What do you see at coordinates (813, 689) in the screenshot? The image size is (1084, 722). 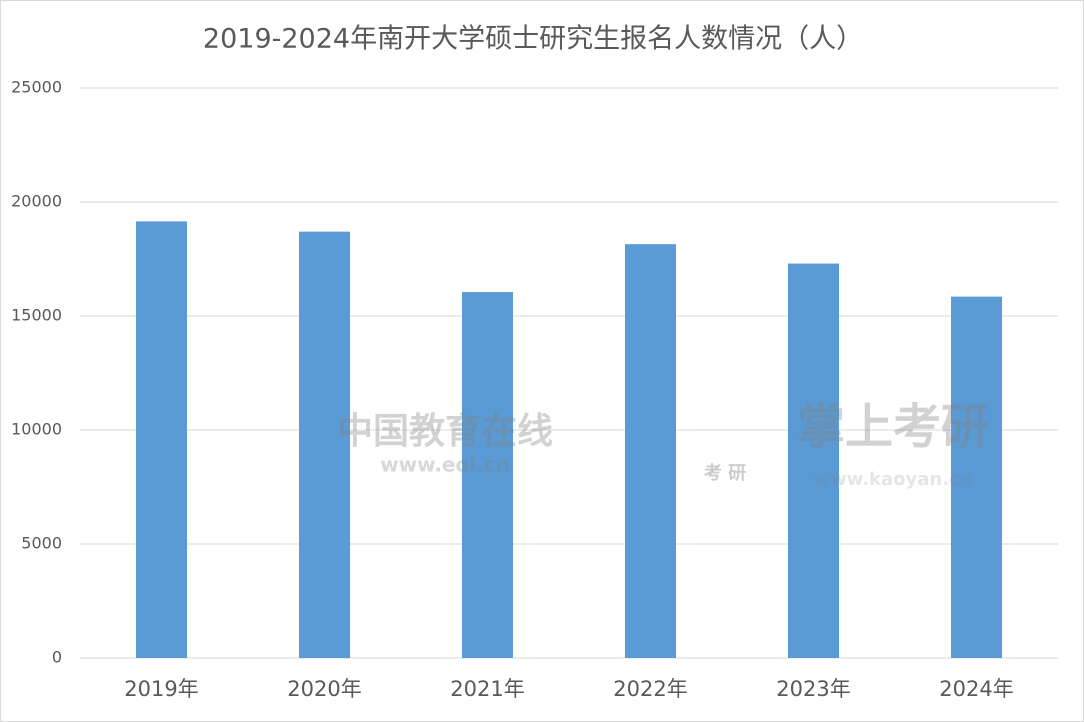 I see `x-tick-label: 2023年` at bounding box center [813, 689].